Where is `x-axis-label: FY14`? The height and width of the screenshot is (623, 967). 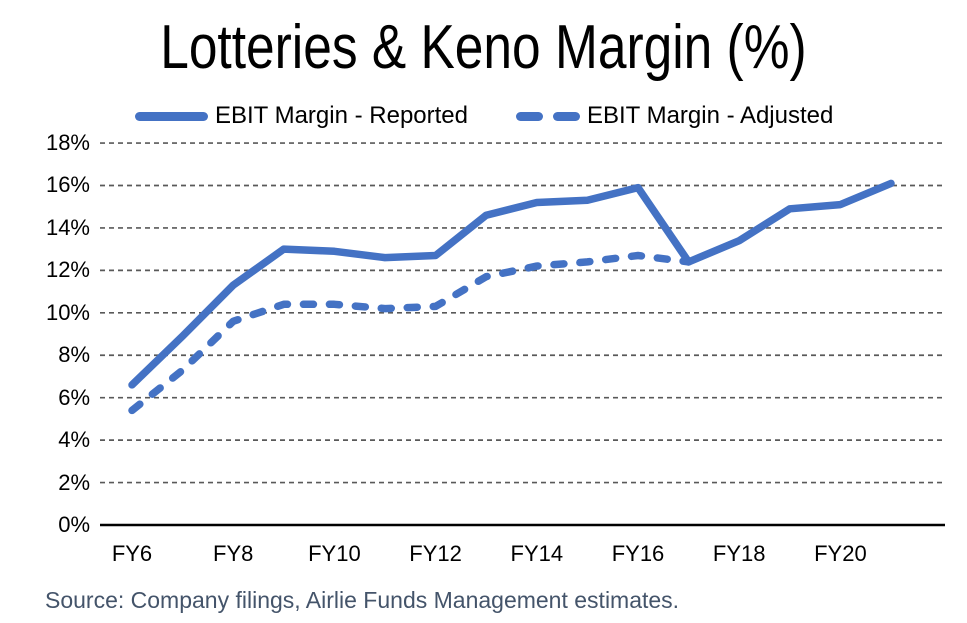 x-axis-label: FY14 is located at coordinates (537, 553).